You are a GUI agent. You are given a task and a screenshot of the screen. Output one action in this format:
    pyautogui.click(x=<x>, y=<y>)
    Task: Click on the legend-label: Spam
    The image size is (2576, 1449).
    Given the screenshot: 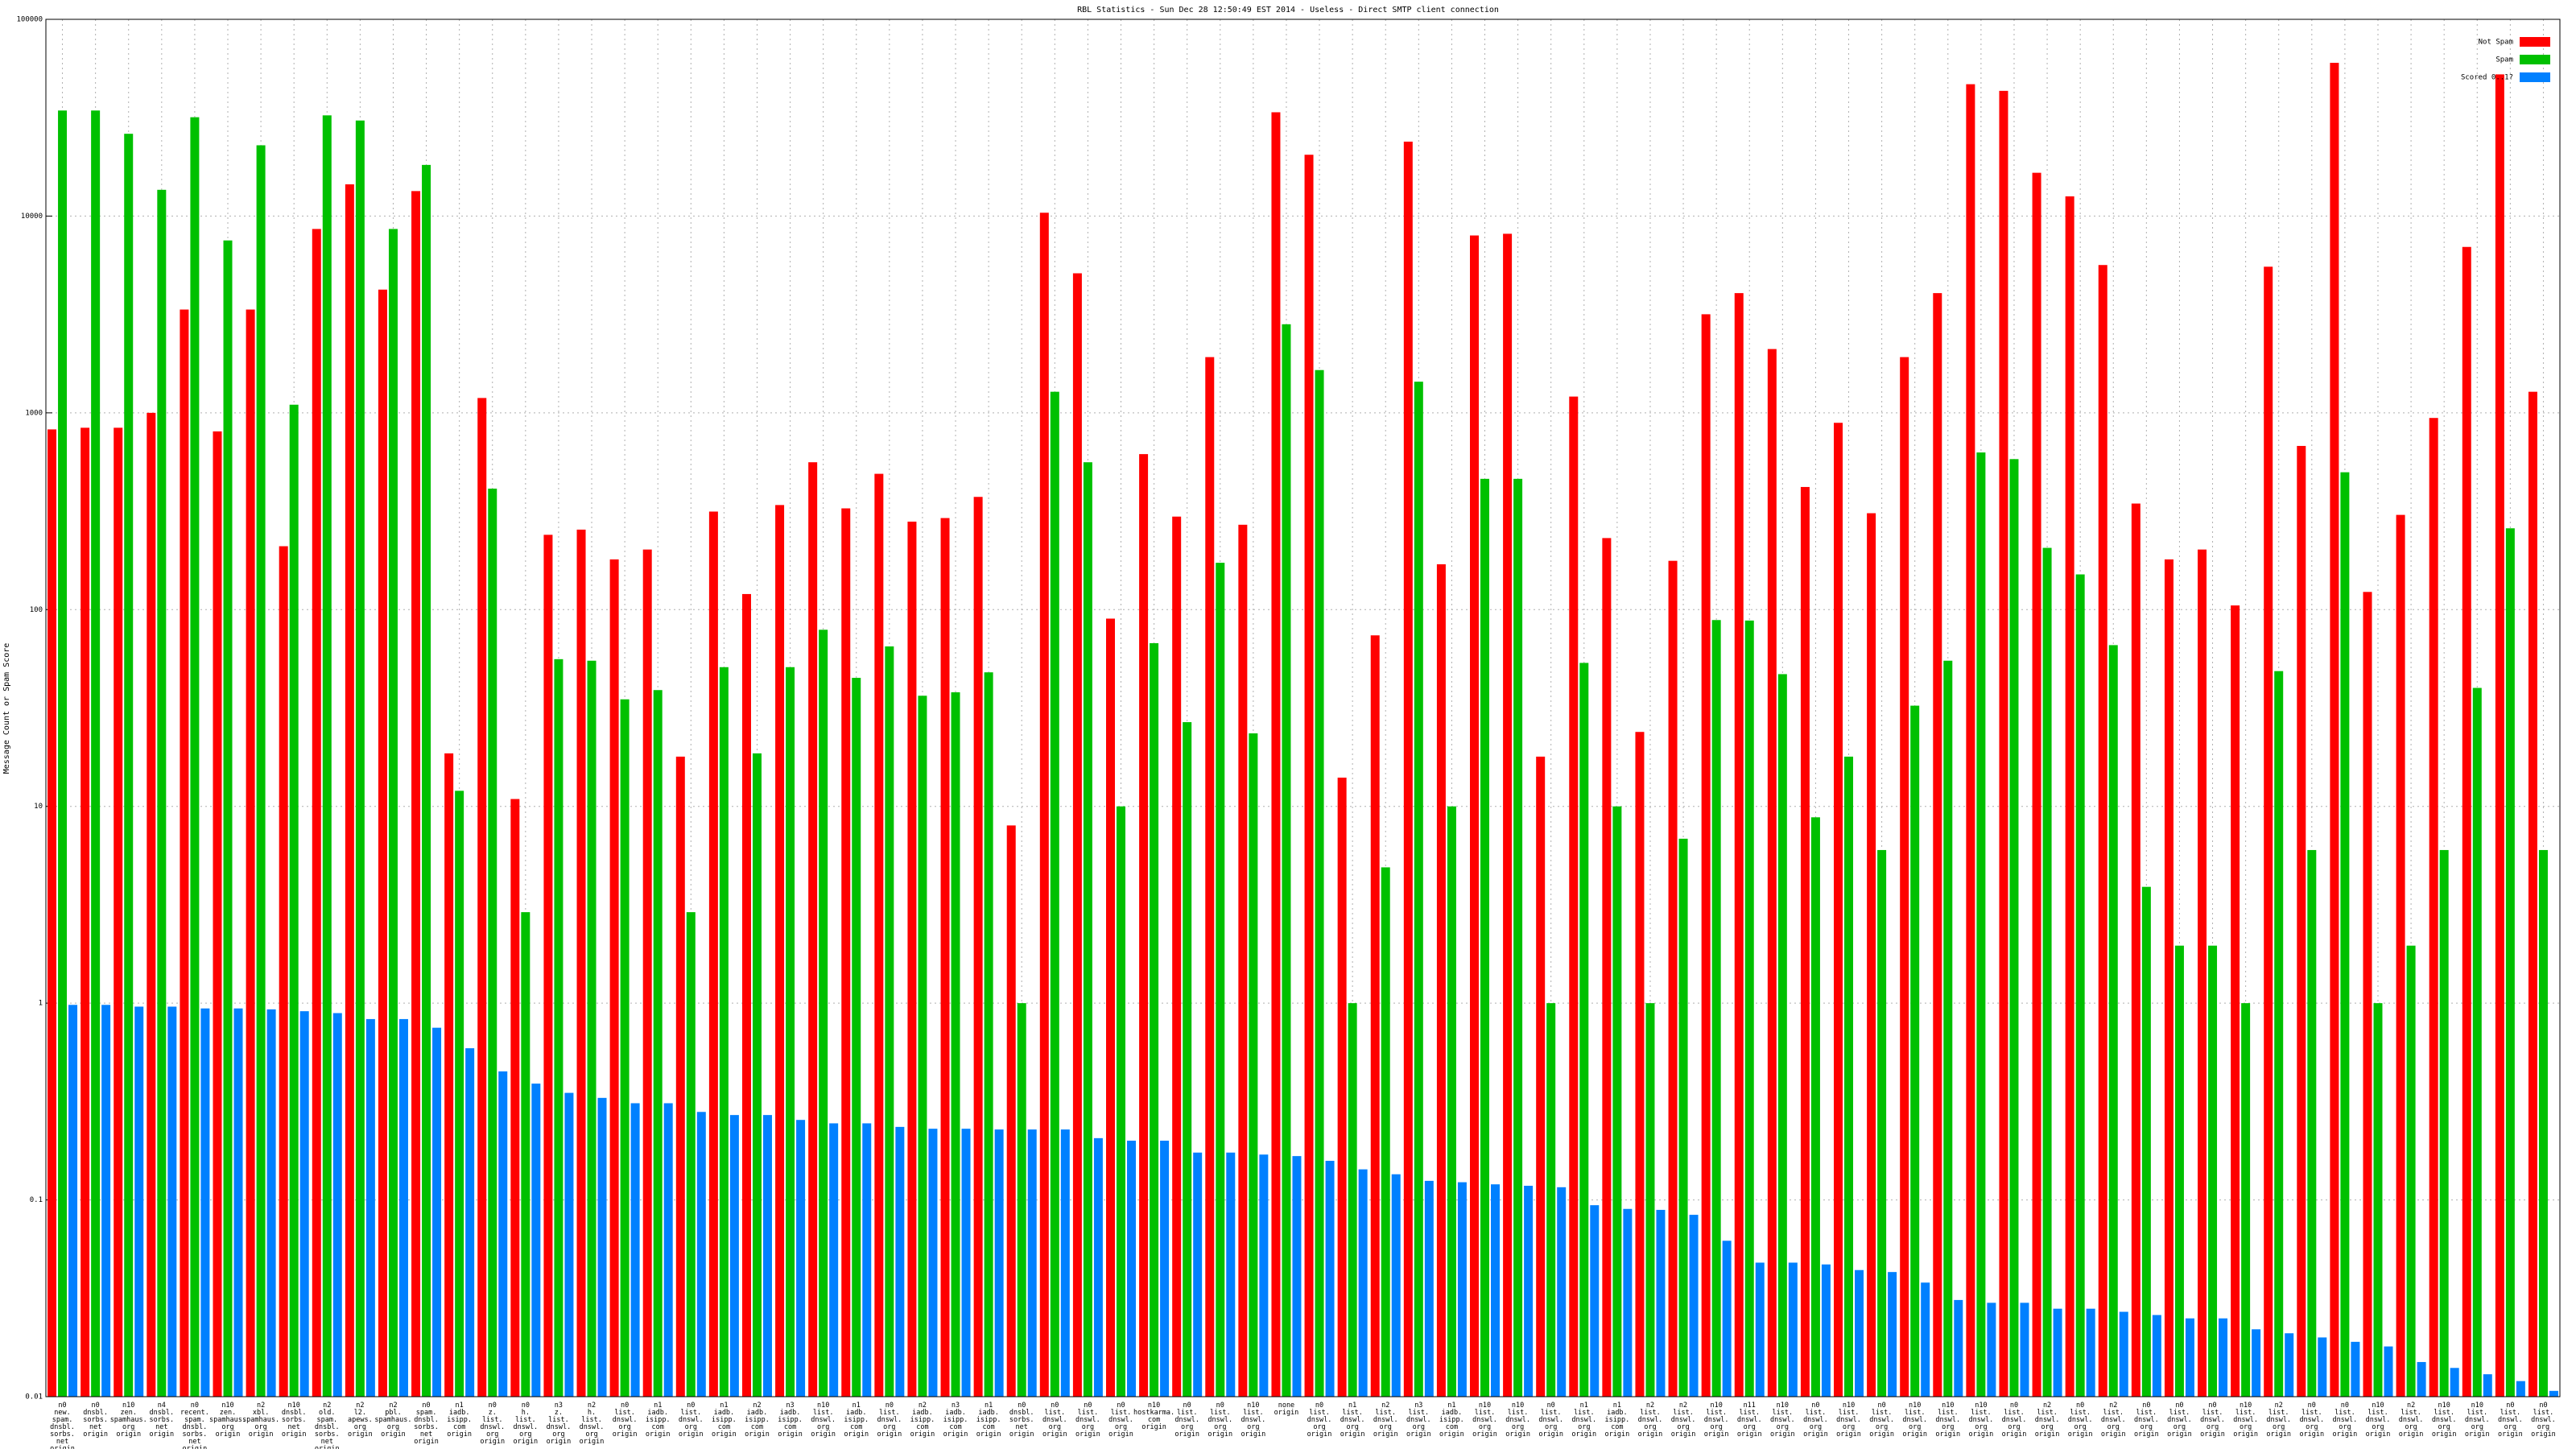 What is the action you would take?
    pyautogui.click(x=2504, y=60)
    